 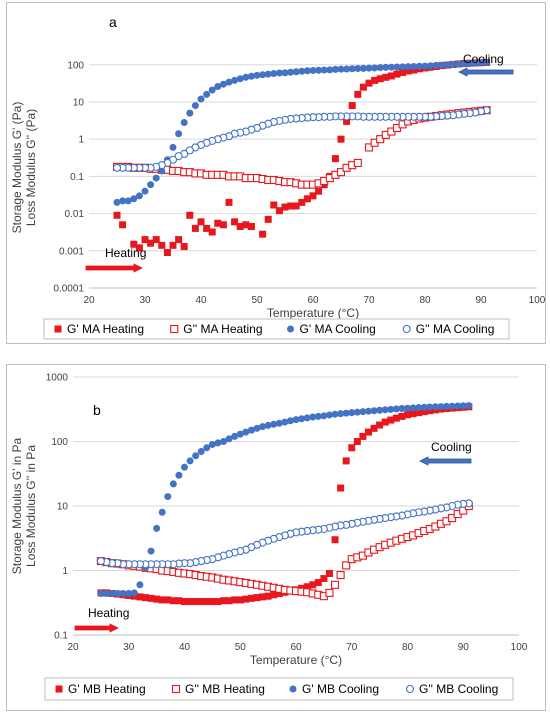 I want to click on panel-label: a, so click(x=113, y=22).